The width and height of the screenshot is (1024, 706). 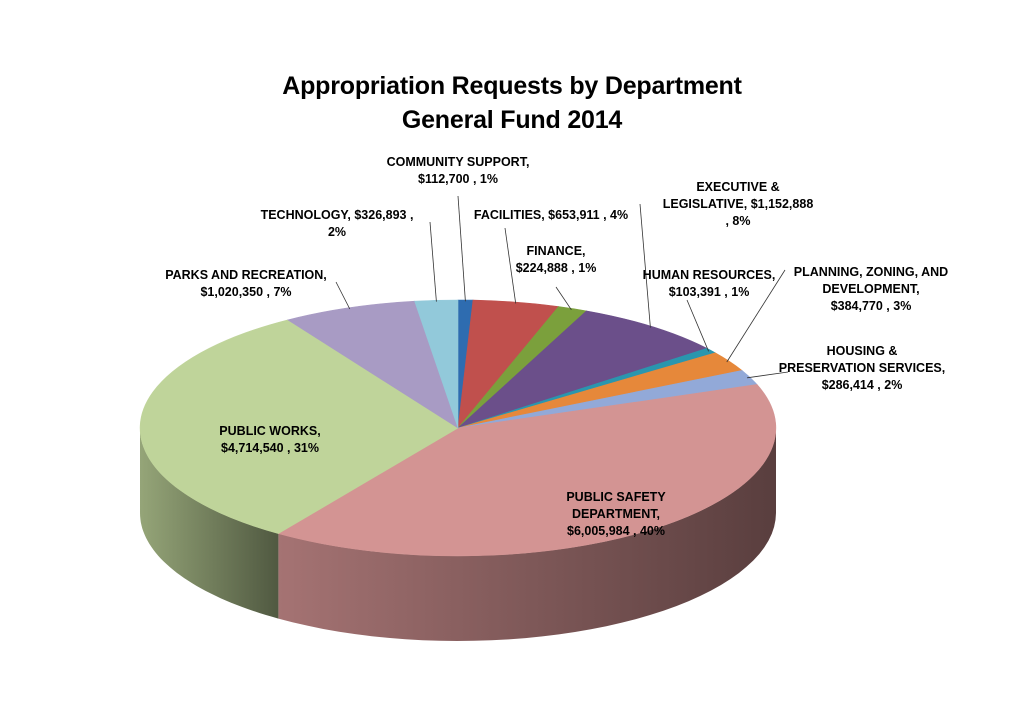 I want to click on chart-subtitle: General Fund 2014, so click(x=512, y=120).